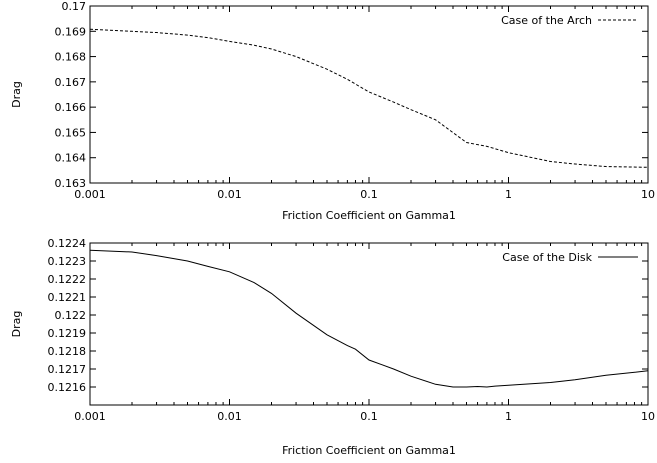 The height and width of the screenshot is (463, 657). I want to click on legend-label: Case of the Arch, so click(546, 20).